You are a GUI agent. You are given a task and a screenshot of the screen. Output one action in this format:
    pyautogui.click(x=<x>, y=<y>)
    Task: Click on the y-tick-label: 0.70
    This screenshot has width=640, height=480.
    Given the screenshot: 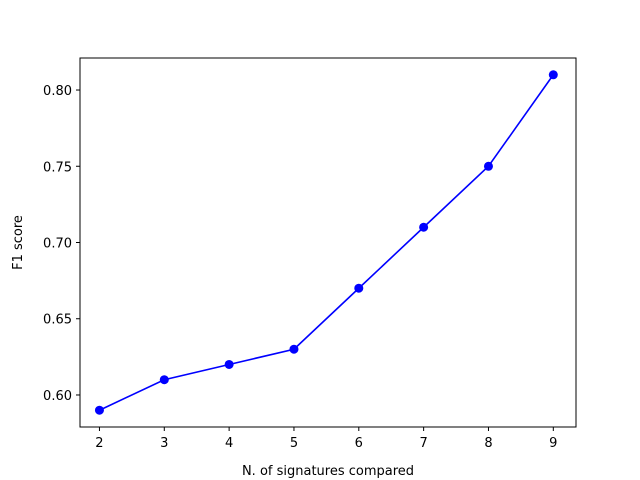 What is the action you would take?
    pyautogui.click(x=57, y=244)
    